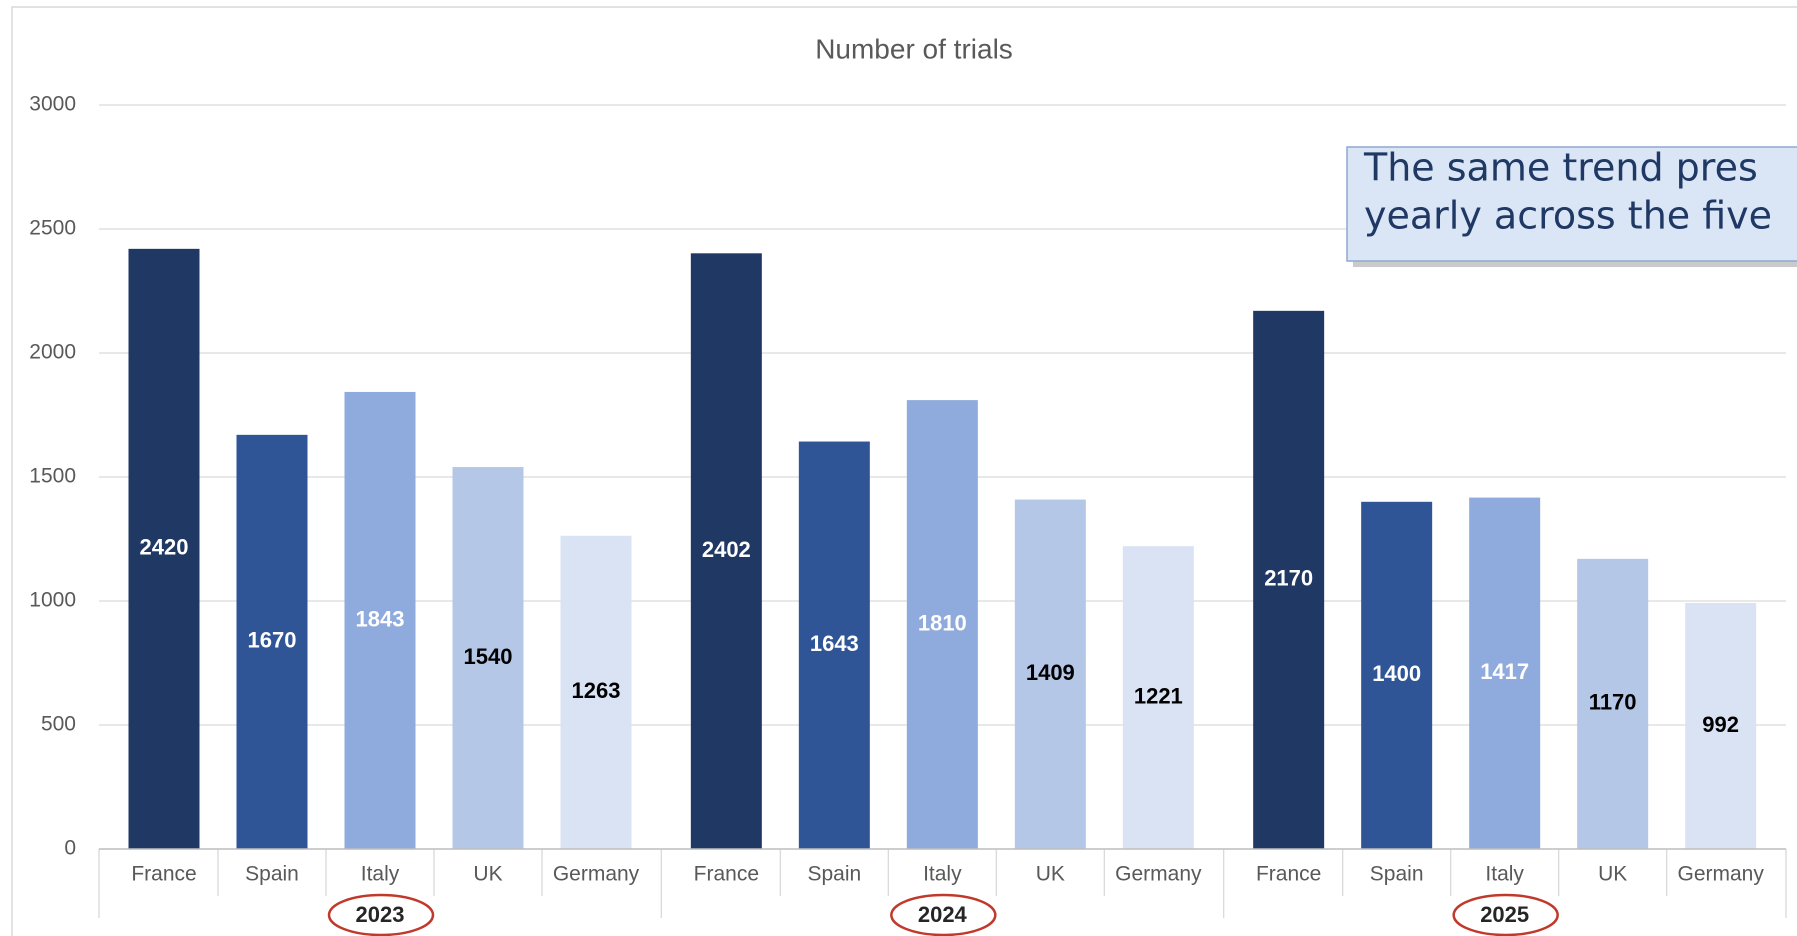  What do you see at coordinates (1568, 216) in the screenshot?
I see `annotation-text: yearly across the five` at bounding box center [1568, 216].